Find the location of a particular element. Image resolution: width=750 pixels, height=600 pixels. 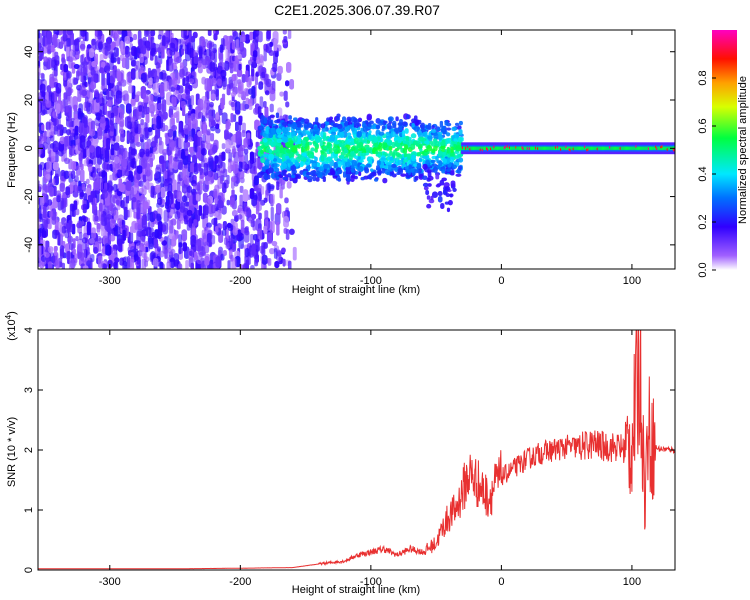

x-tick-label: -200 is located at coordinates (240, 582).